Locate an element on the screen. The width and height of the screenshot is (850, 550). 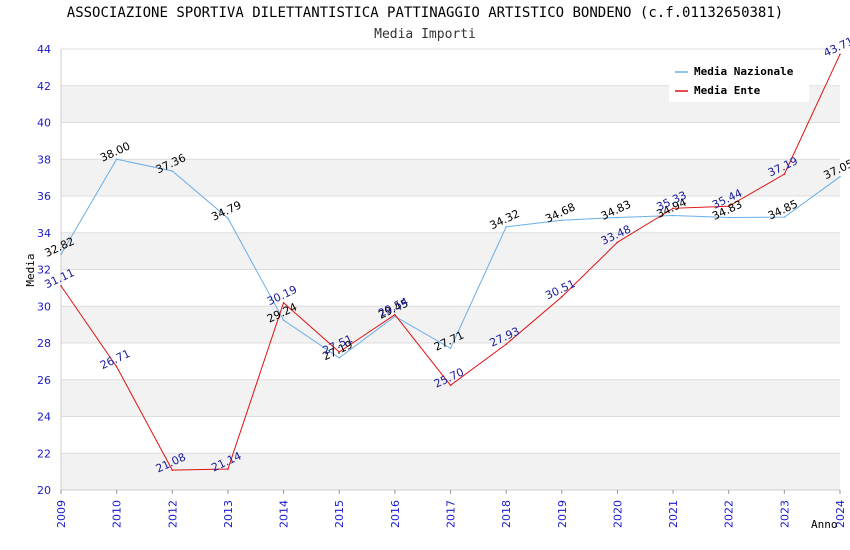
point-media-ente-2019 is located at coordinates (561, 297).